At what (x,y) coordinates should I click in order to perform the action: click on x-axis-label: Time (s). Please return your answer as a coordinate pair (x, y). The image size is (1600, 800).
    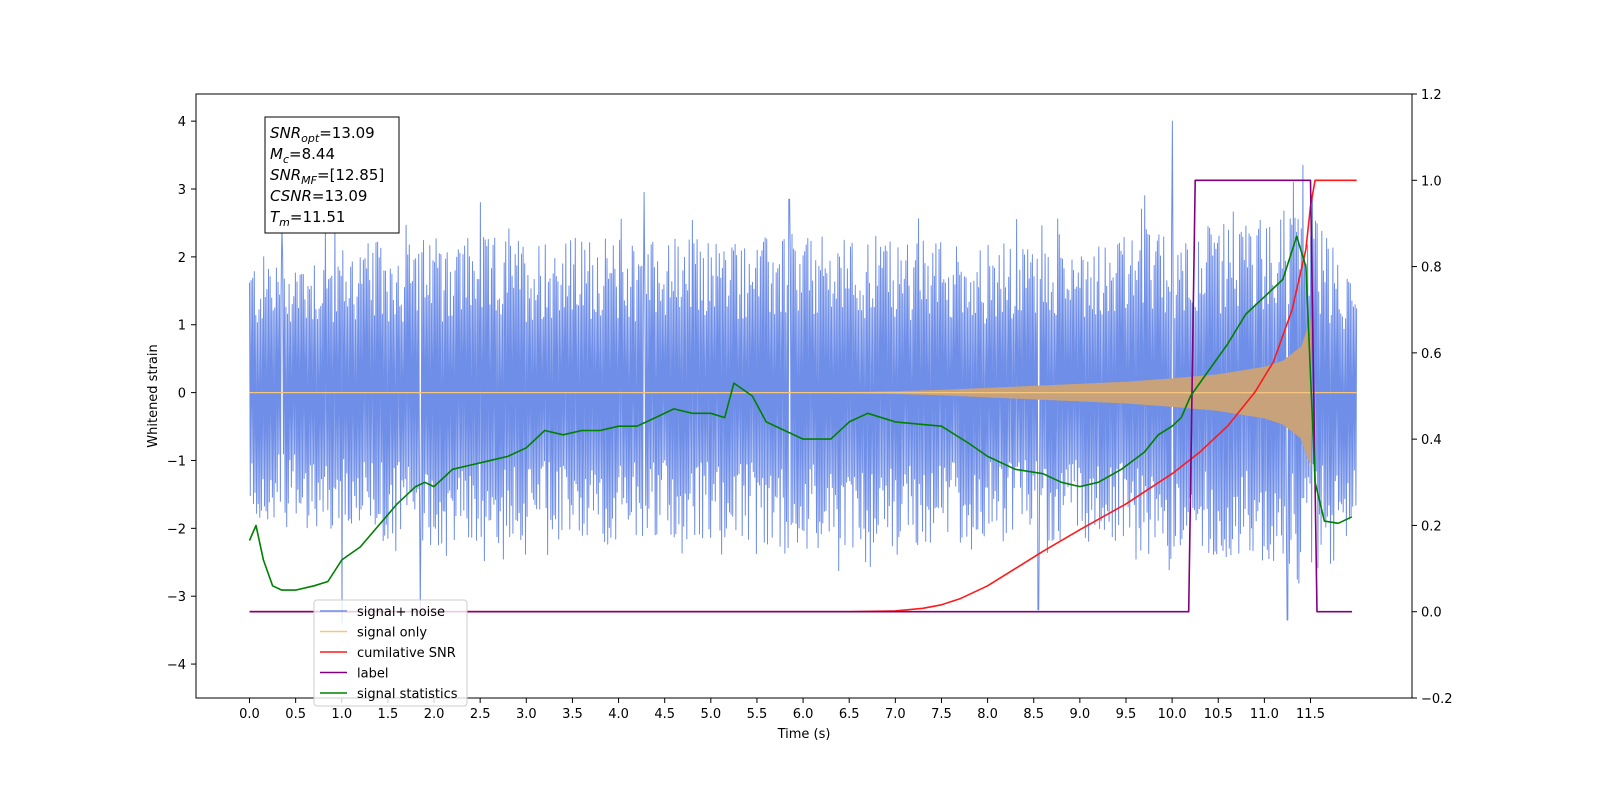
    Looking at the image, I should click on (804, 734).